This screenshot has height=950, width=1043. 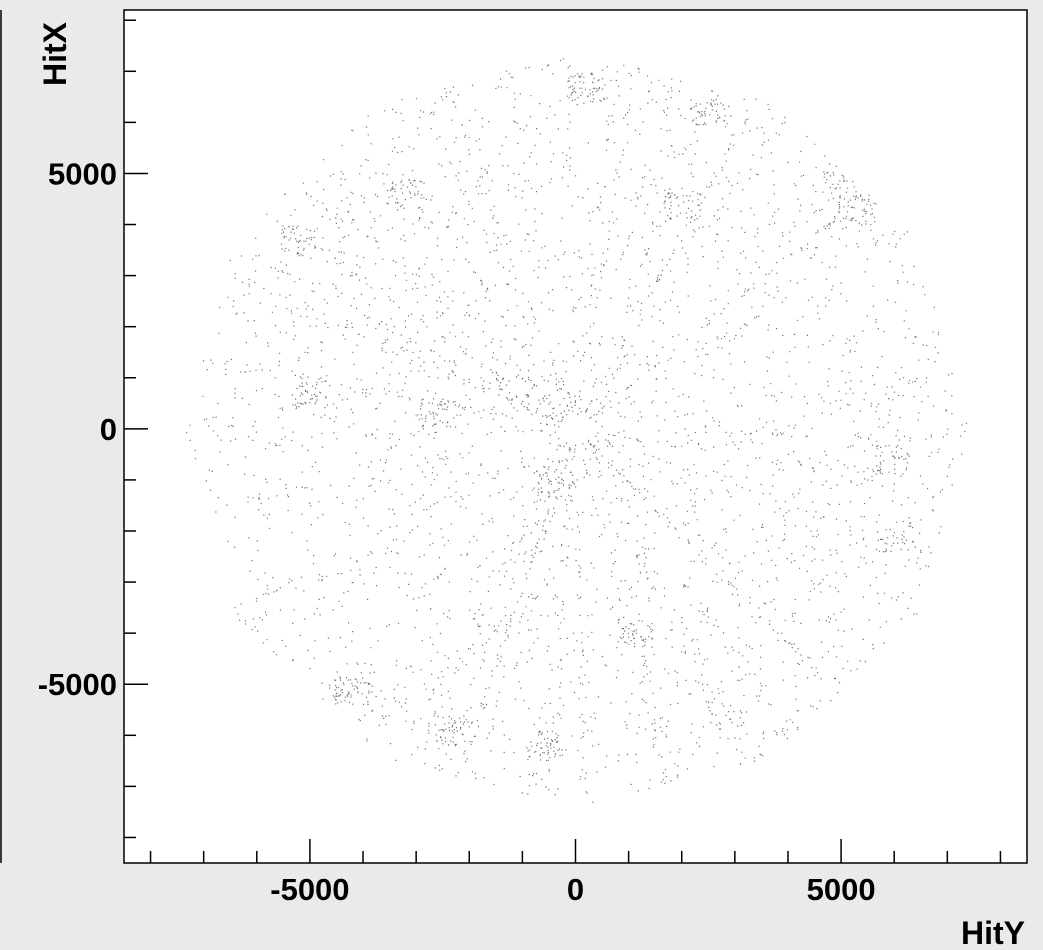 What do you see at coordinates (309, 889) in the screenshot?
I see `x-tick-label: -5000` at bounding box center [309, 889].